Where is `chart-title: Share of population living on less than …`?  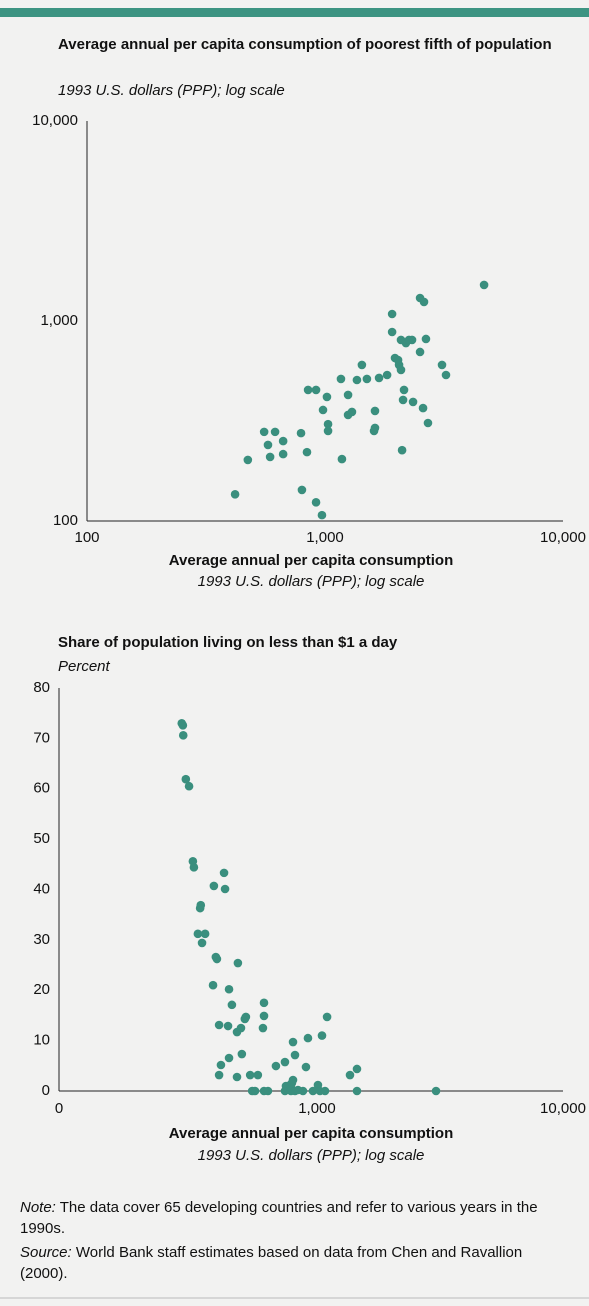
chart-title: Share of population living on less than … is located at coordinates (228, 642).